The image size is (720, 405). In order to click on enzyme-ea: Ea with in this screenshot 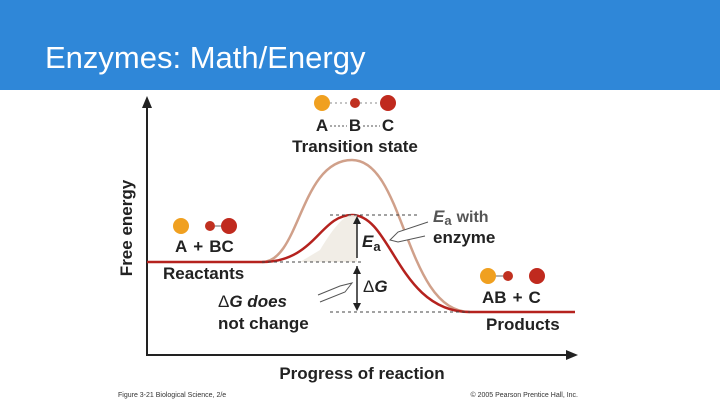, I will do `click(461, 217)`.